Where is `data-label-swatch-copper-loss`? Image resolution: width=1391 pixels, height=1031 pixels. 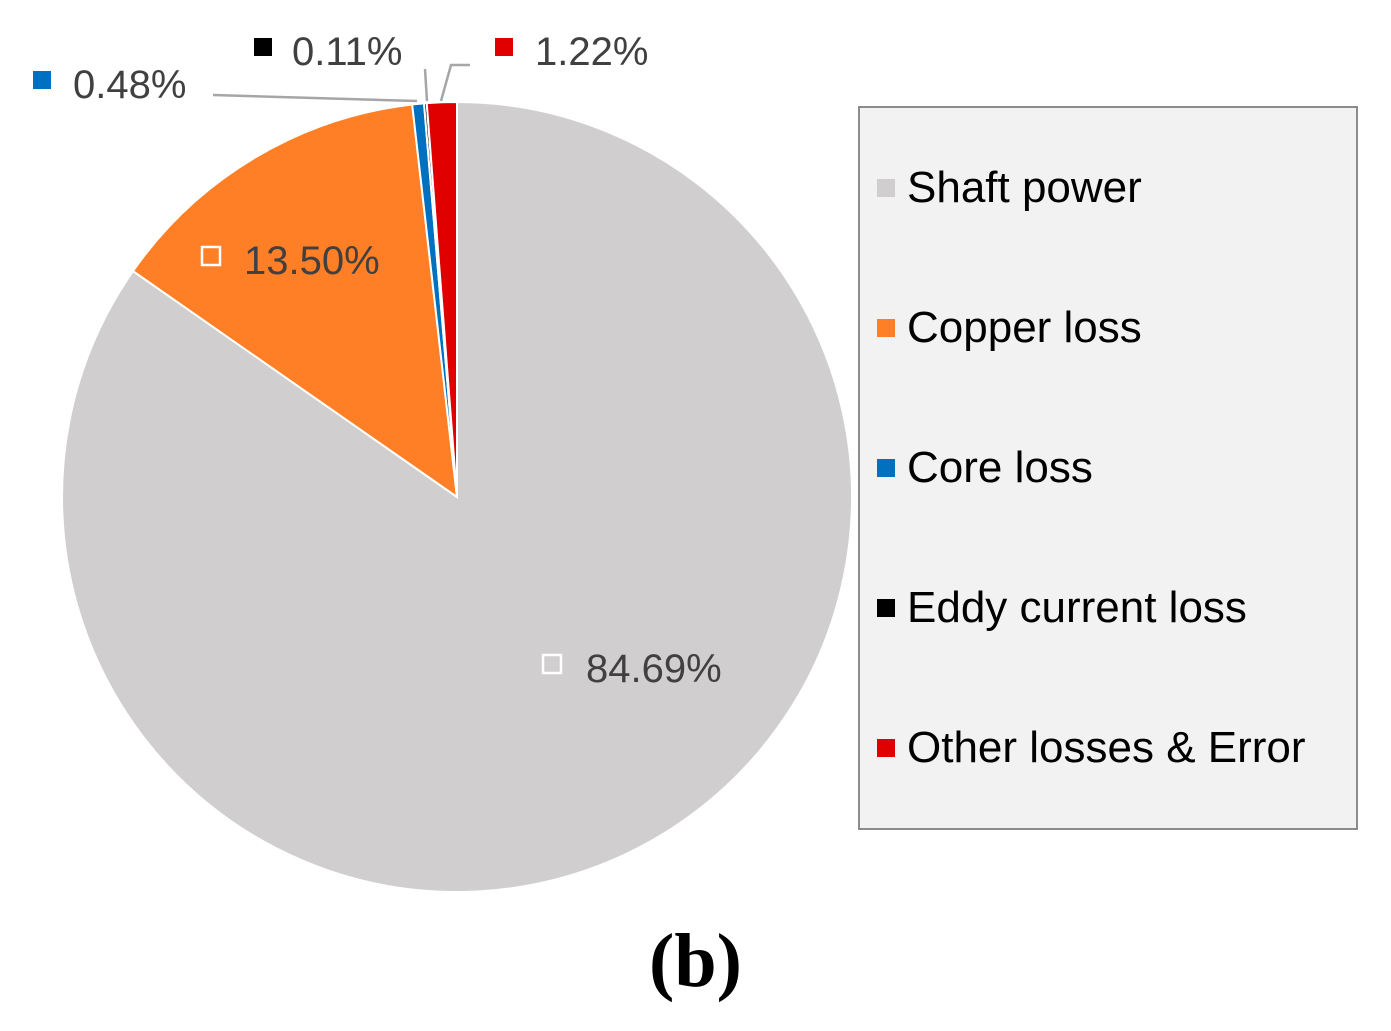 data-label-swatch-copper-loss is located at coordinates (211, 256).